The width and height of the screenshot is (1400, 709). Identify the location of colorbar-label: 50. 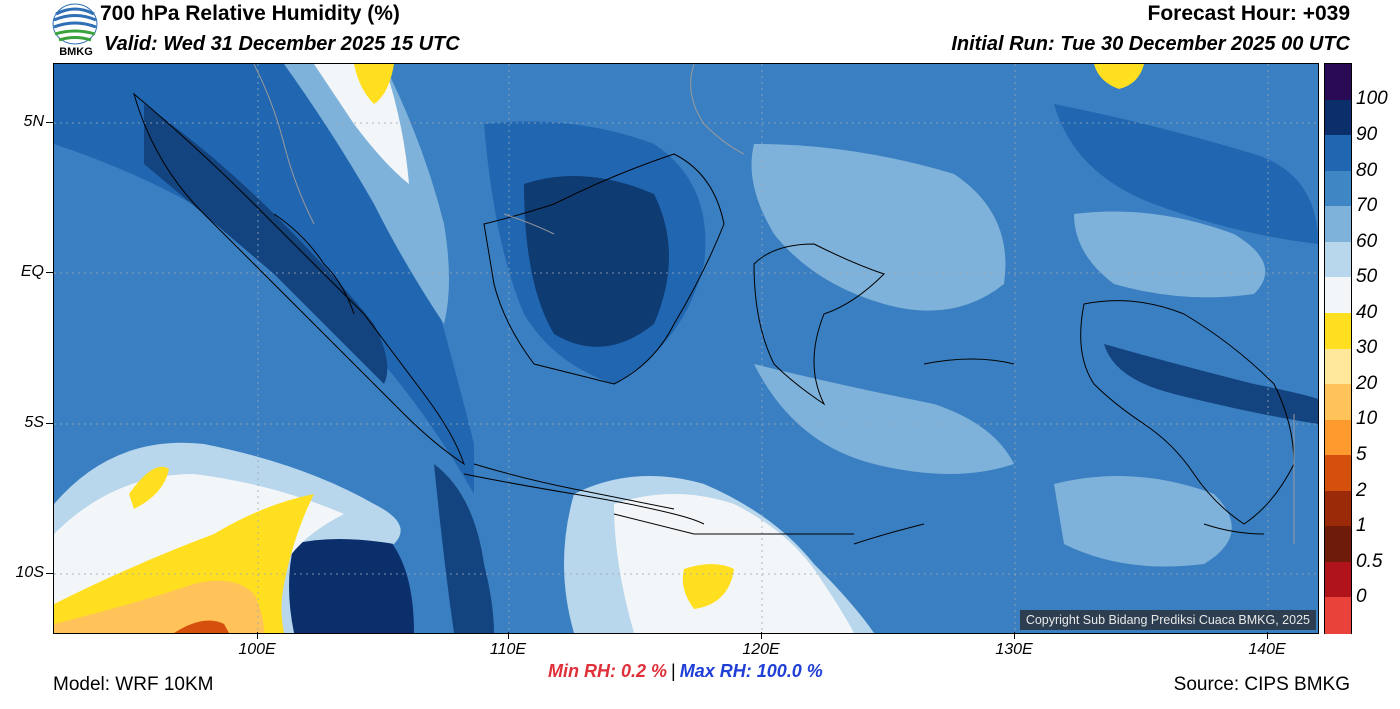
(1367, 276).